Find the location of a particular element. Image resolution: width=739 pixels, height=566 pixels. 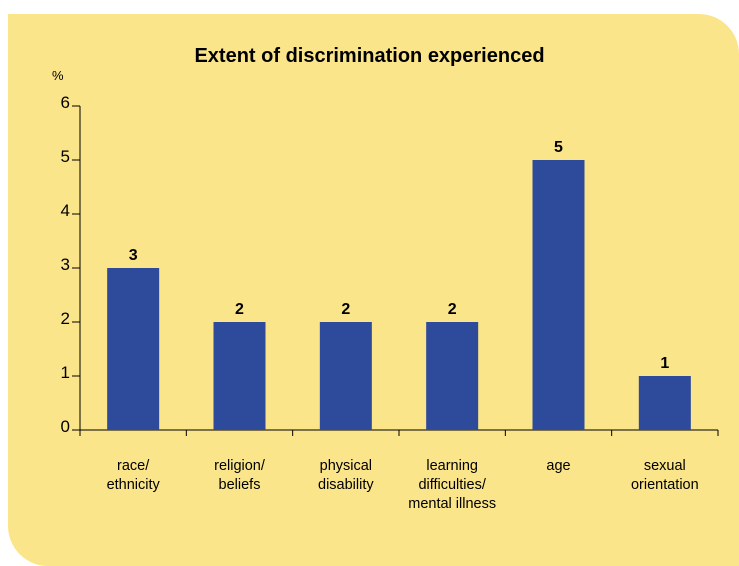

x-tick-label: orientation is located at coordinates (665, 485).